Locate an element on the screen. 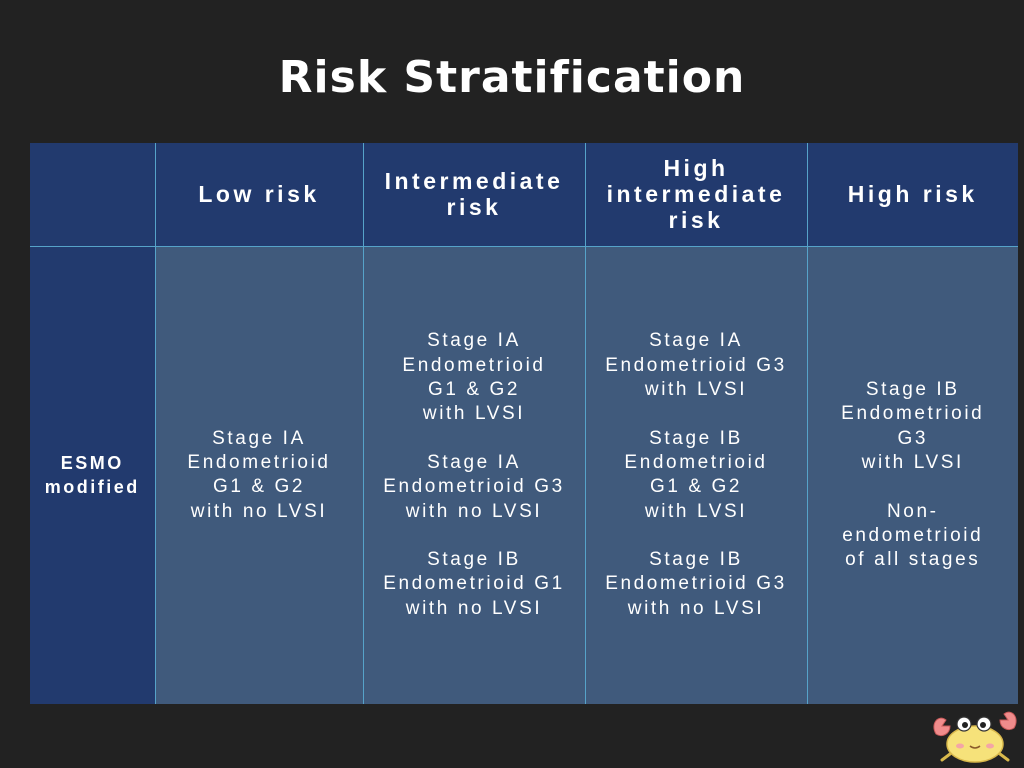  header-line: Low risk is located at coordinates (259, 194).